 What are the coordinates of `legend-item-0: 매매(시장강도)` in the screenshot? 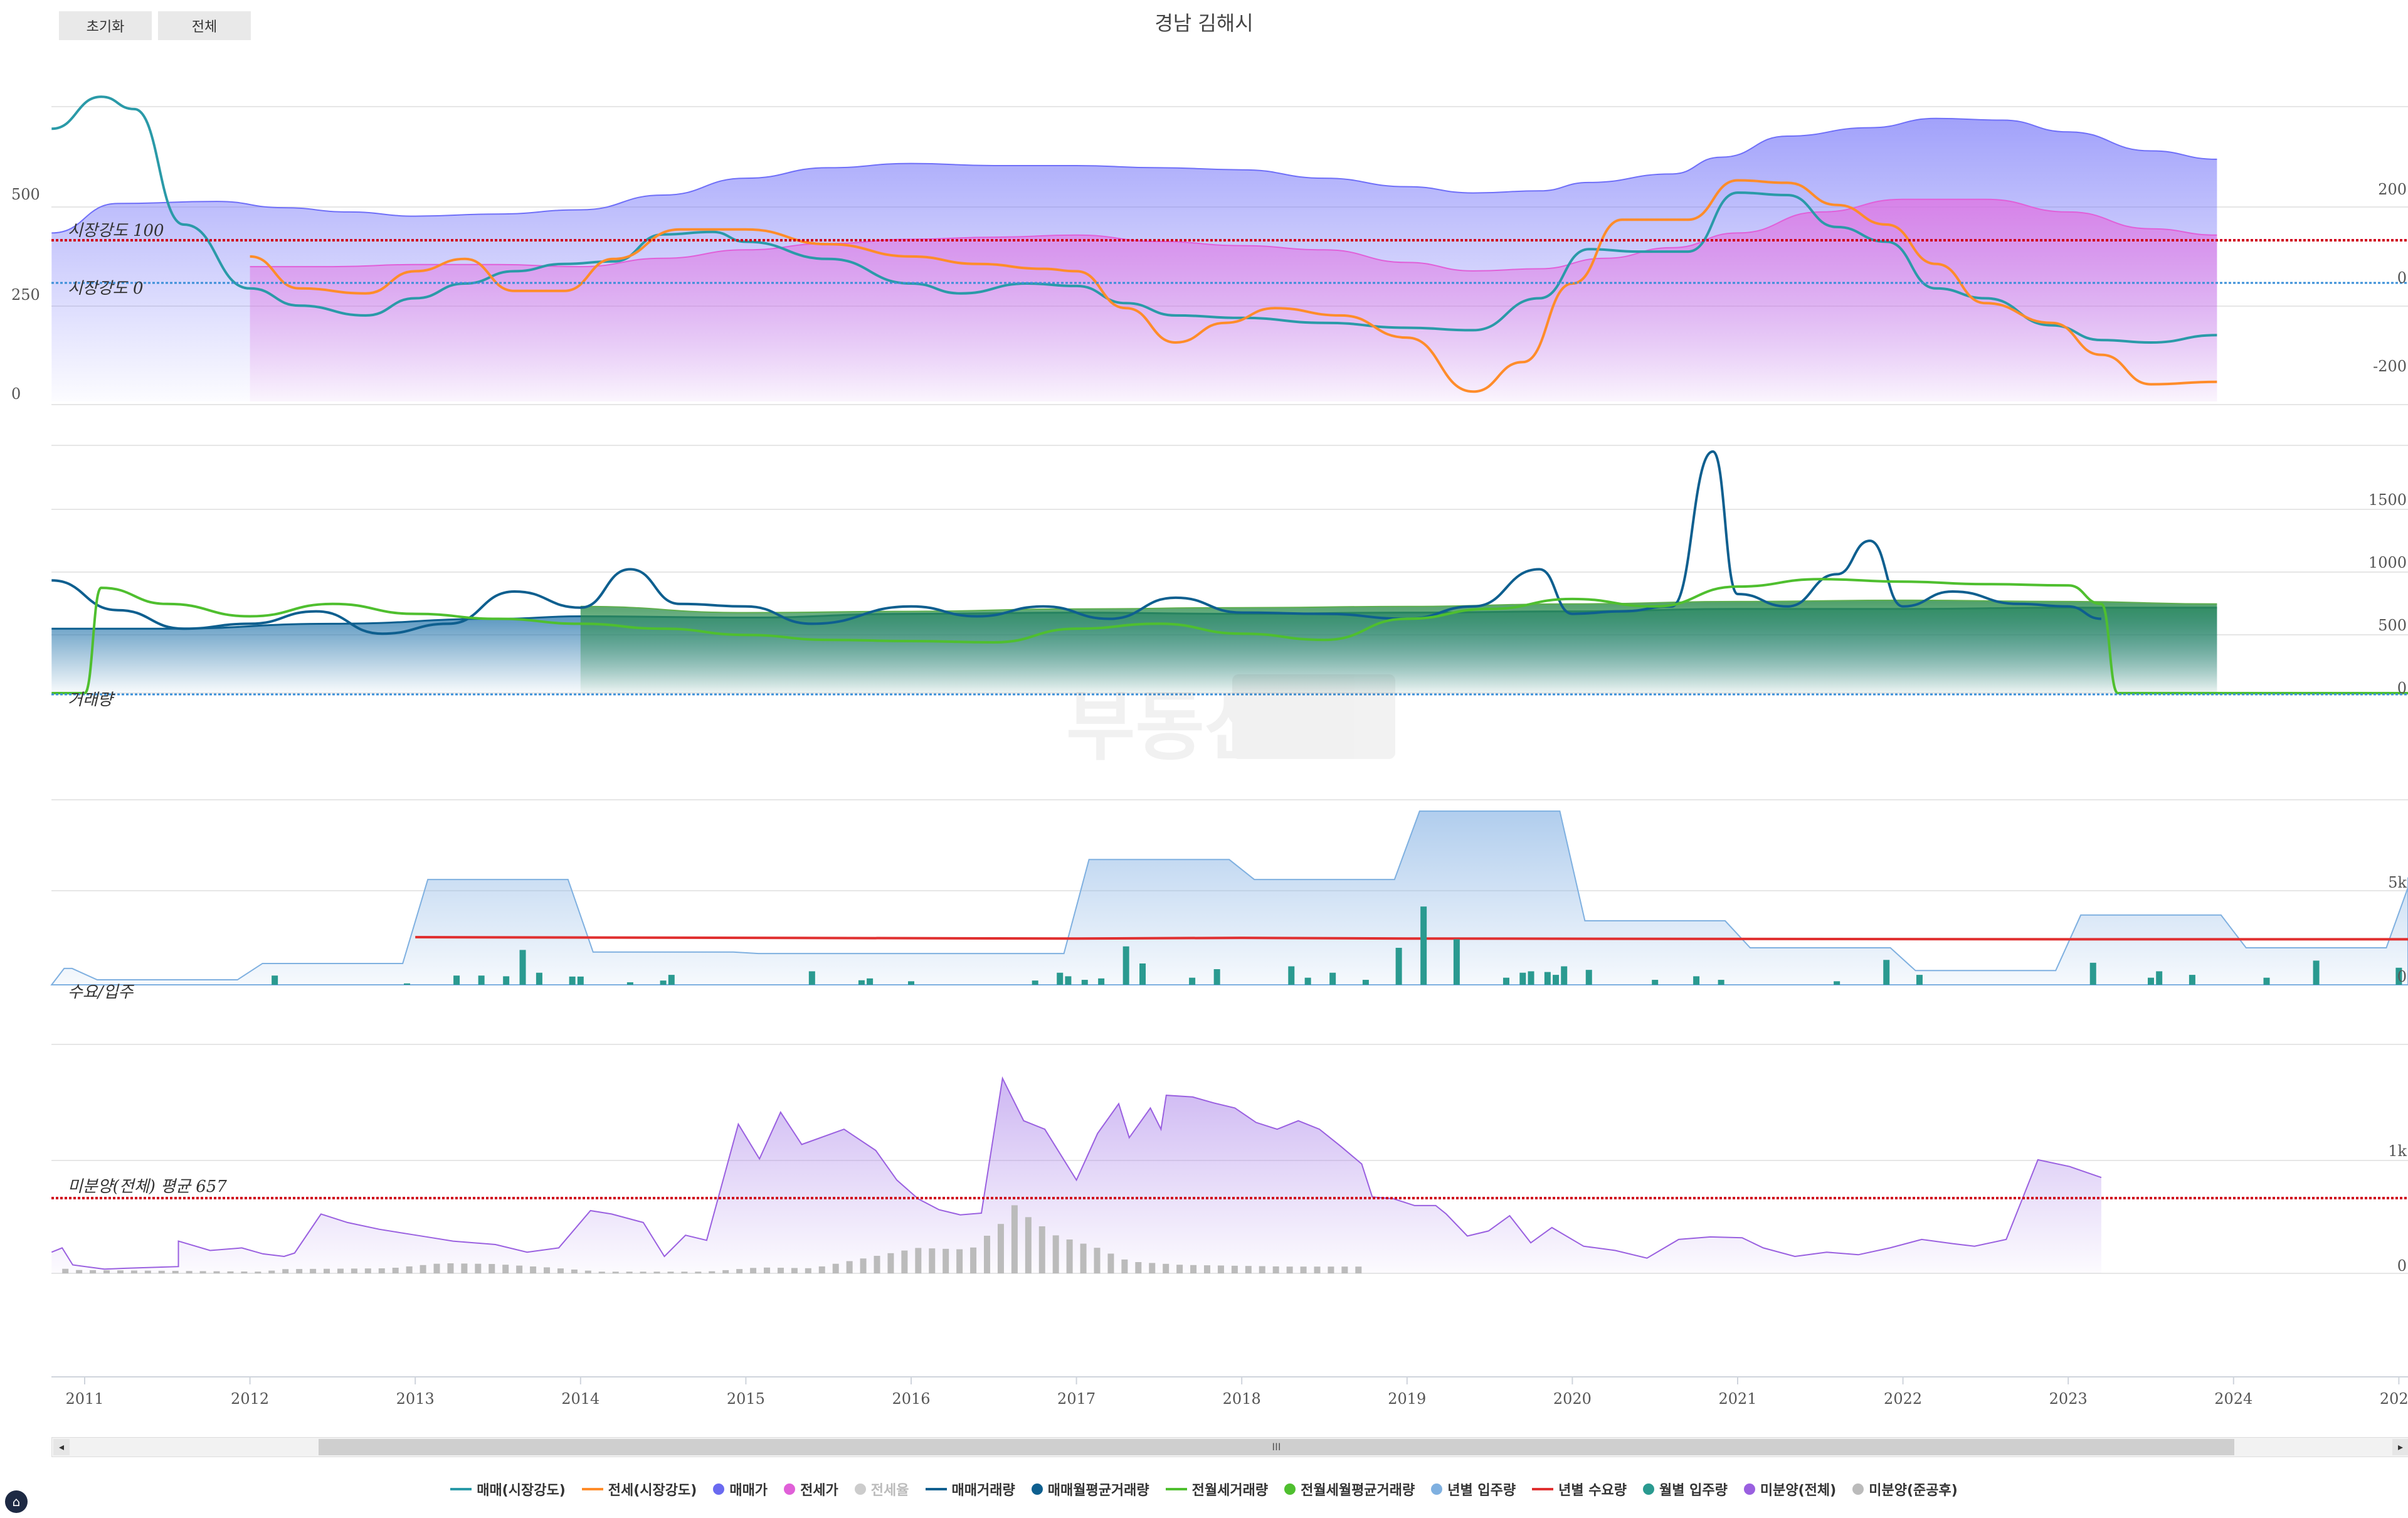 It's located at (508, 1489).